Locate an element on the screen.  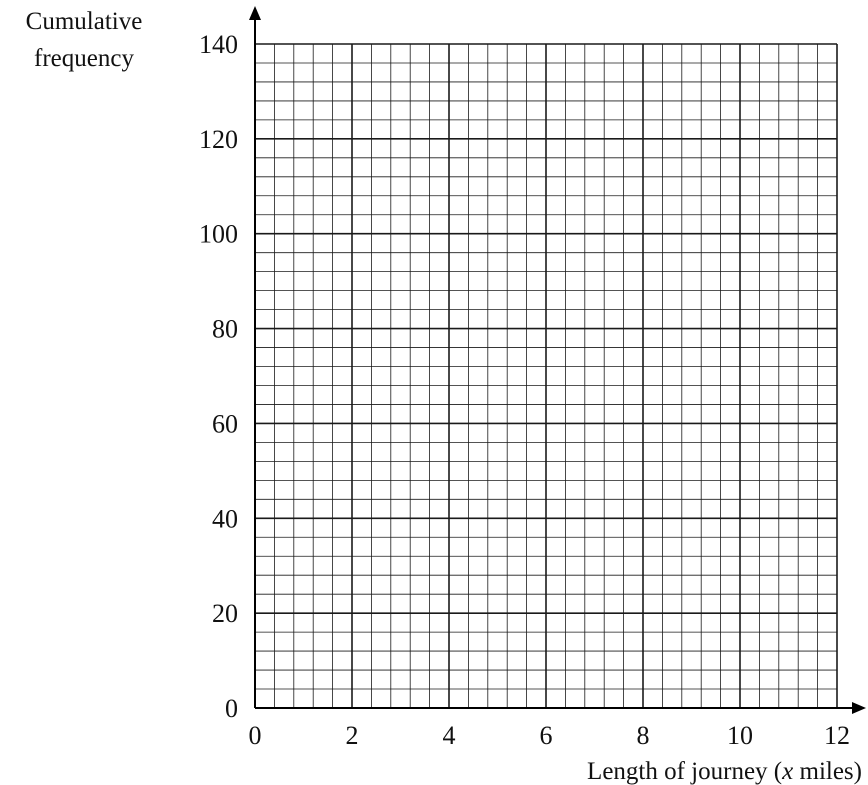
x-tick-label: 10 is located at coordinates (740, 735).